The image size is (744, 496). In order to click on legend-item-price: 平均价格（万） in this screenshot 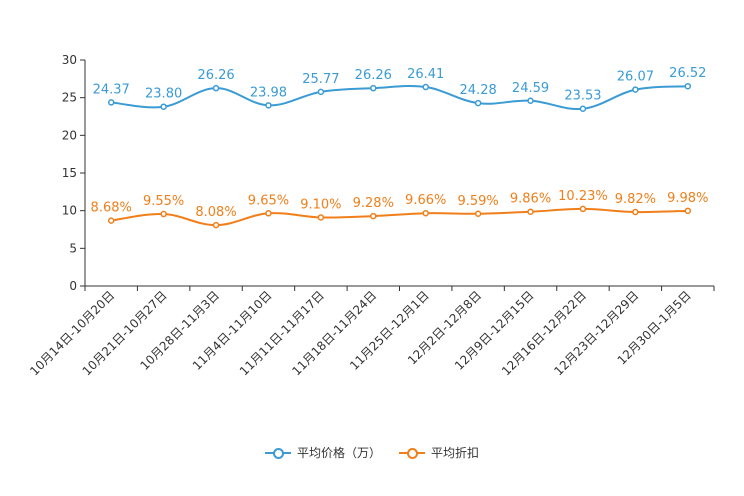, I will do `click(322, 452)`.